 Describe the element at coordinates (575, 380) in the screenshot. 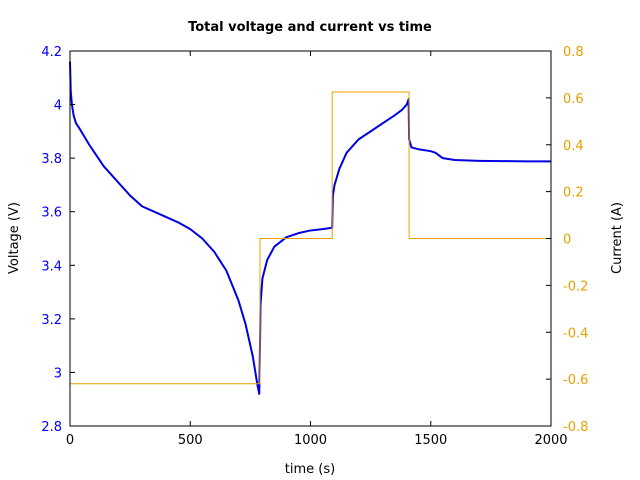

I see `right-tick-label: -0.6` at that location.